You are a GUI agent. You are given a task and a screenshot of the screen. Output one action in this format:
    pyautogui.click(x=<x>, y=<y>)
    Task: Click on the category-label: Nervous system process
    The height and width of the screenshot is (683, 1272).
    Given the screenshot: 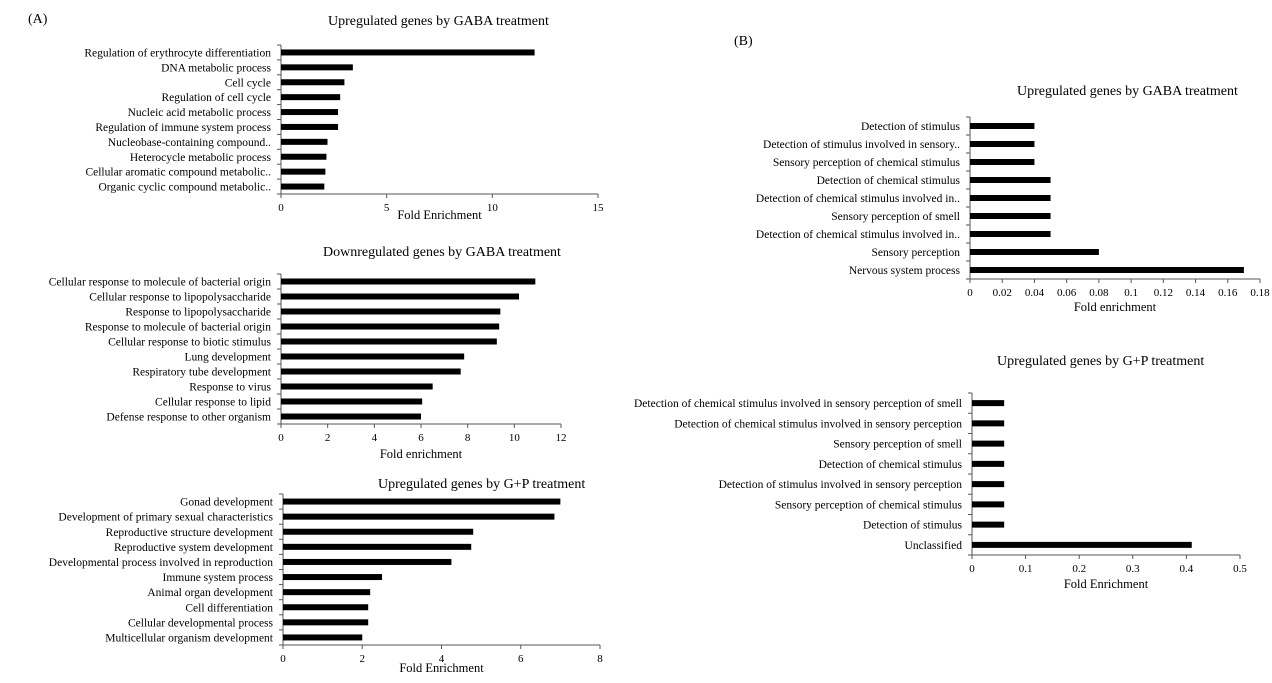 What is the action you would take?
    pyautogui.click(x=905, y=271)
    